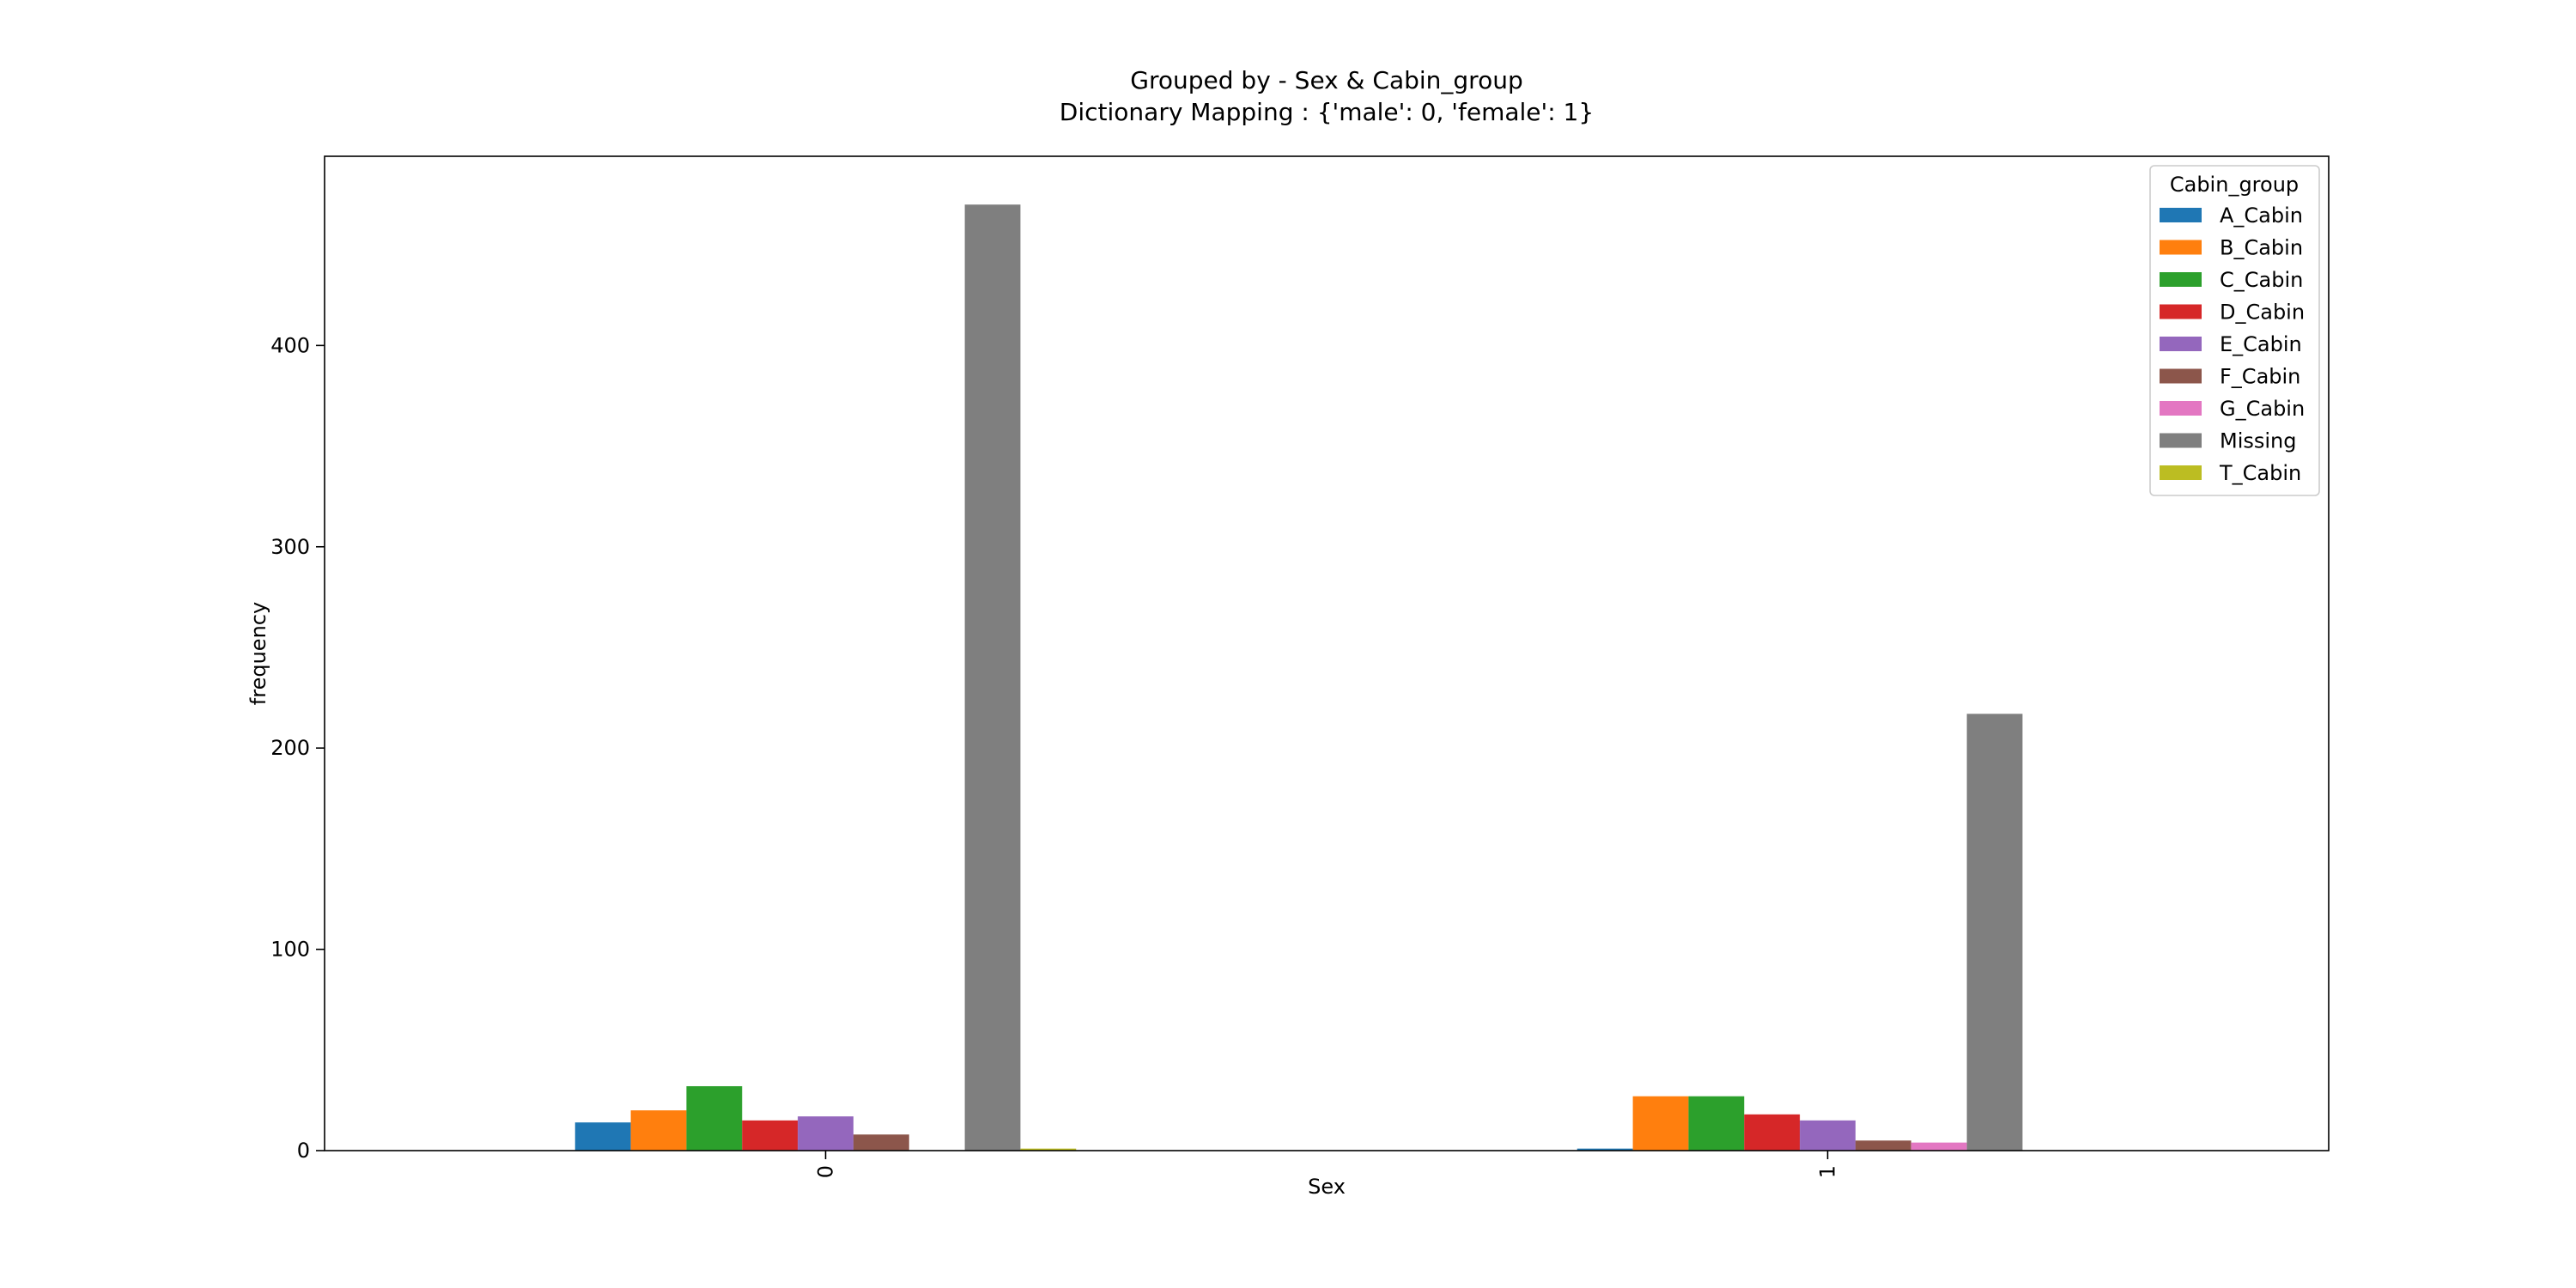 Image resolution: width=2576 pixels, height=1288 pixels. Describe the element at coordinates (2181, 312) in the screenshot. I see `legend-swatch-D_Cabin` at that location.